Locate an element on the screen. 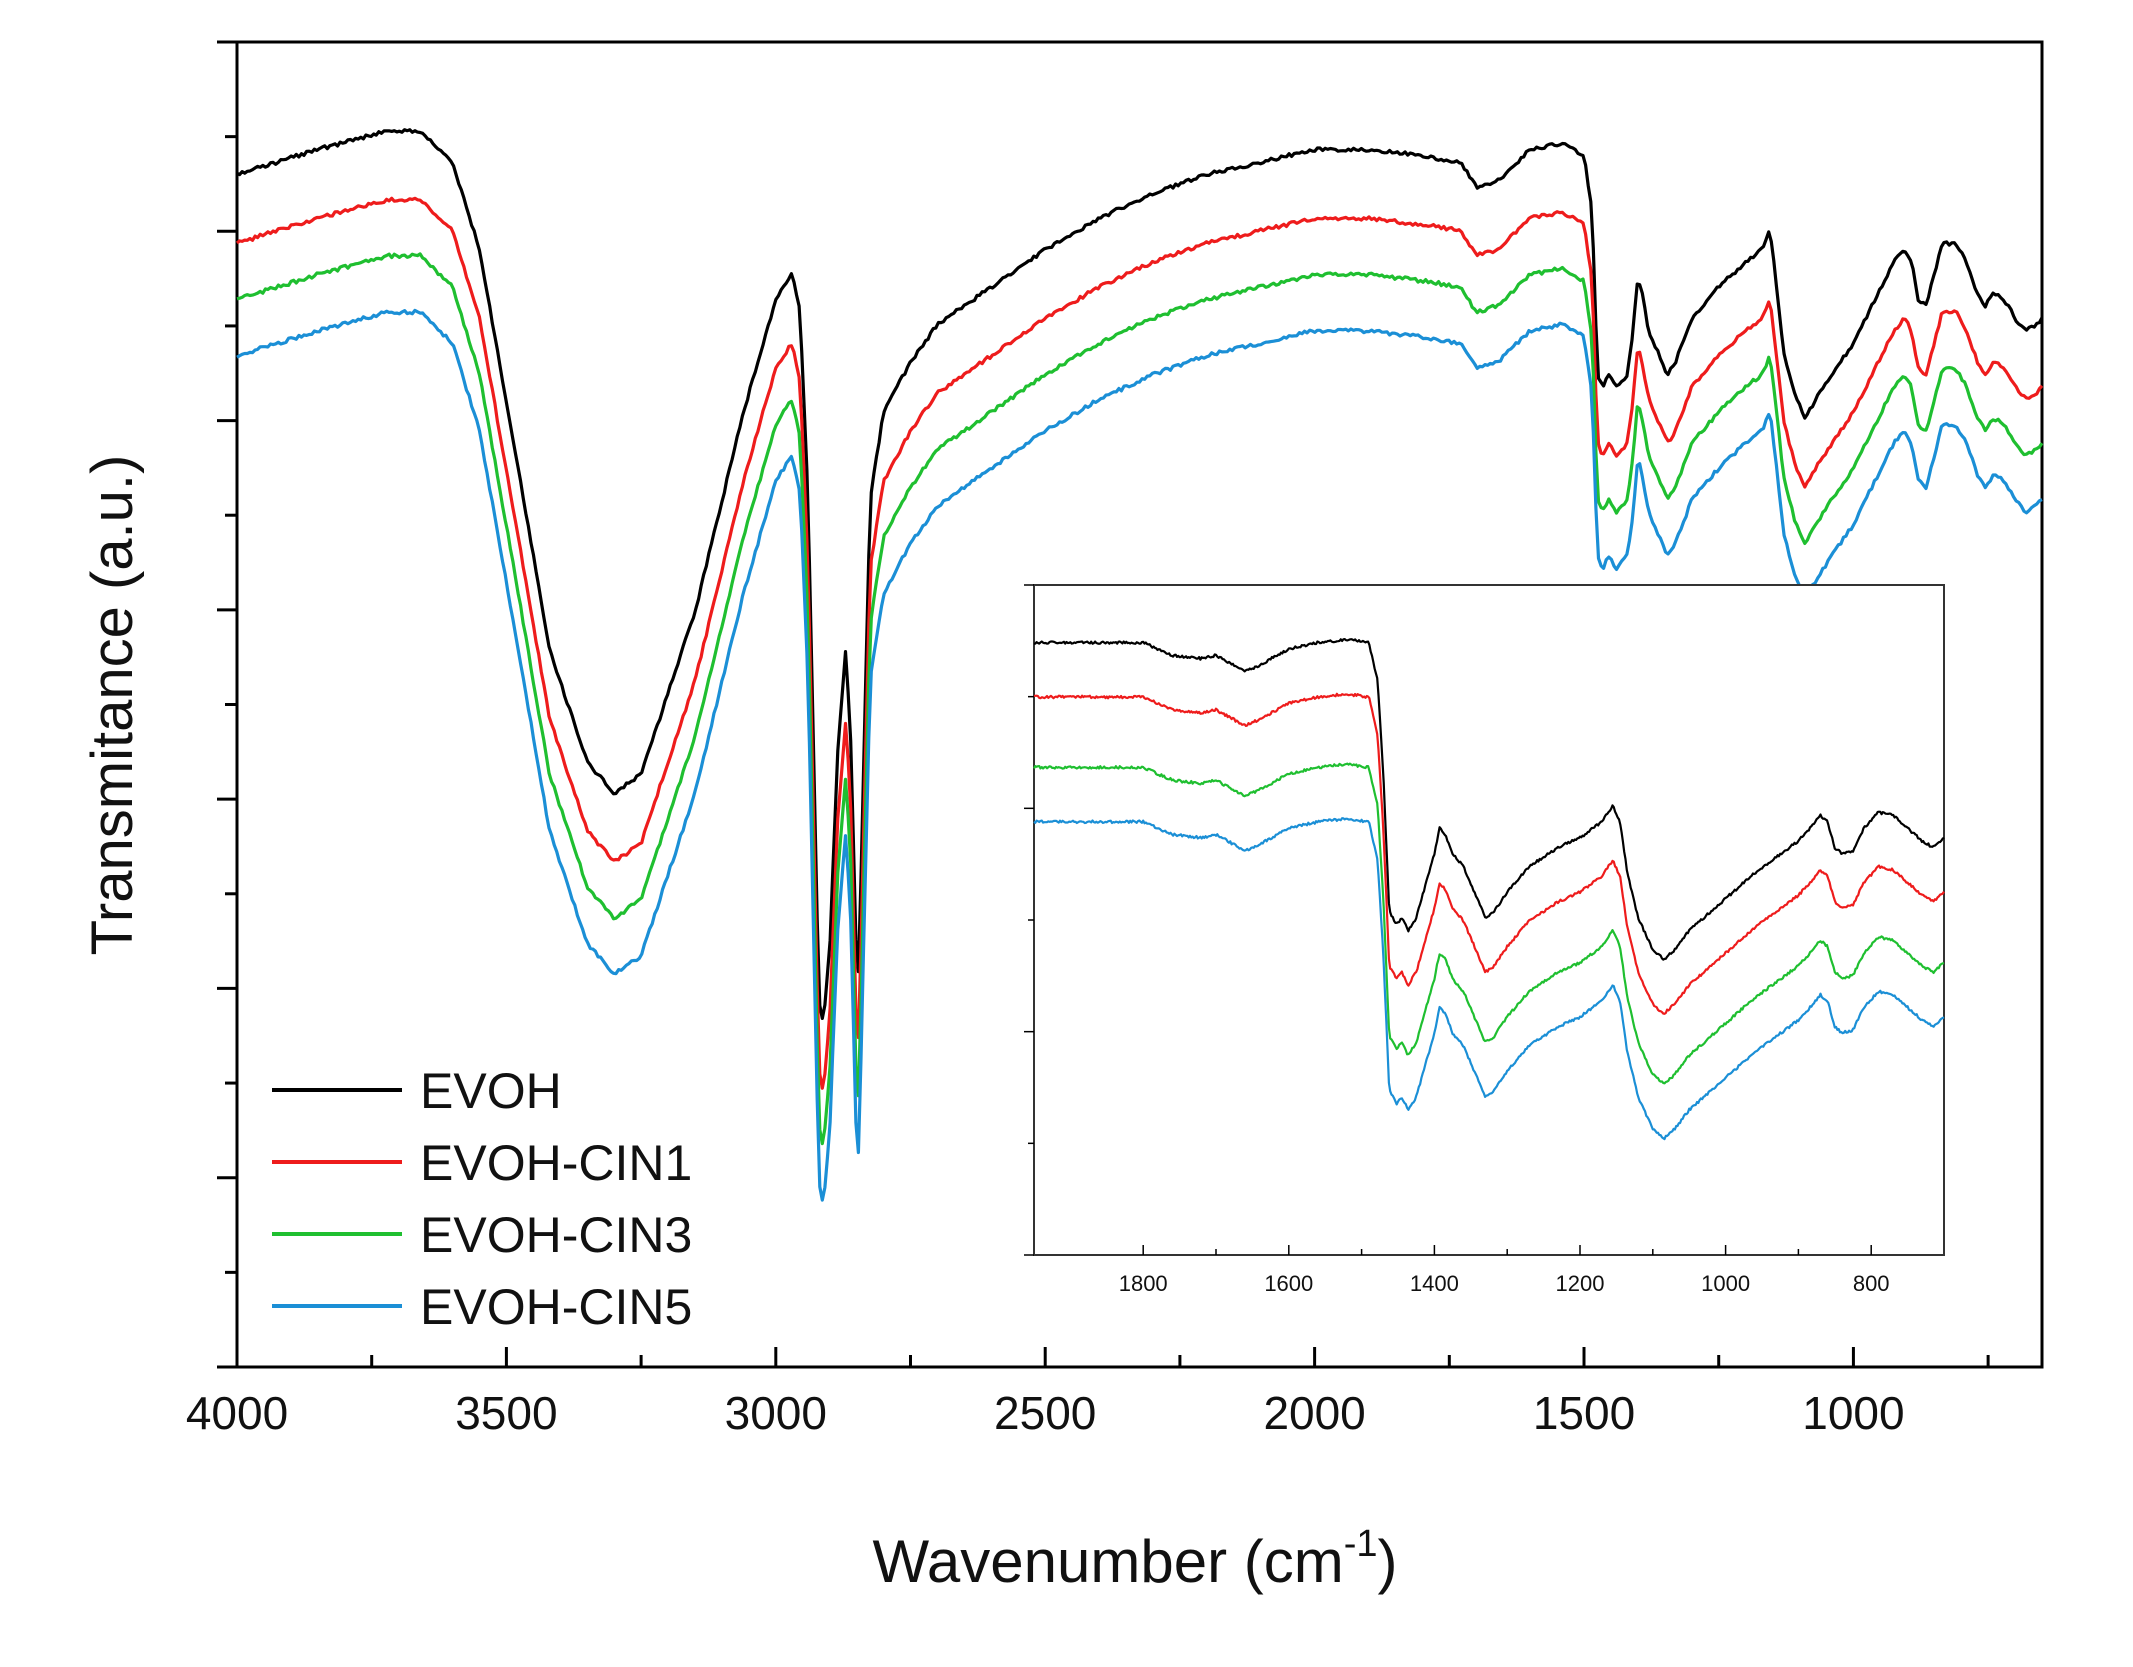 Image resolution: width=2133 pixels, height=1667 pixels. main-x-tick-label: 2500 is located at coordinates (1045, 1413).